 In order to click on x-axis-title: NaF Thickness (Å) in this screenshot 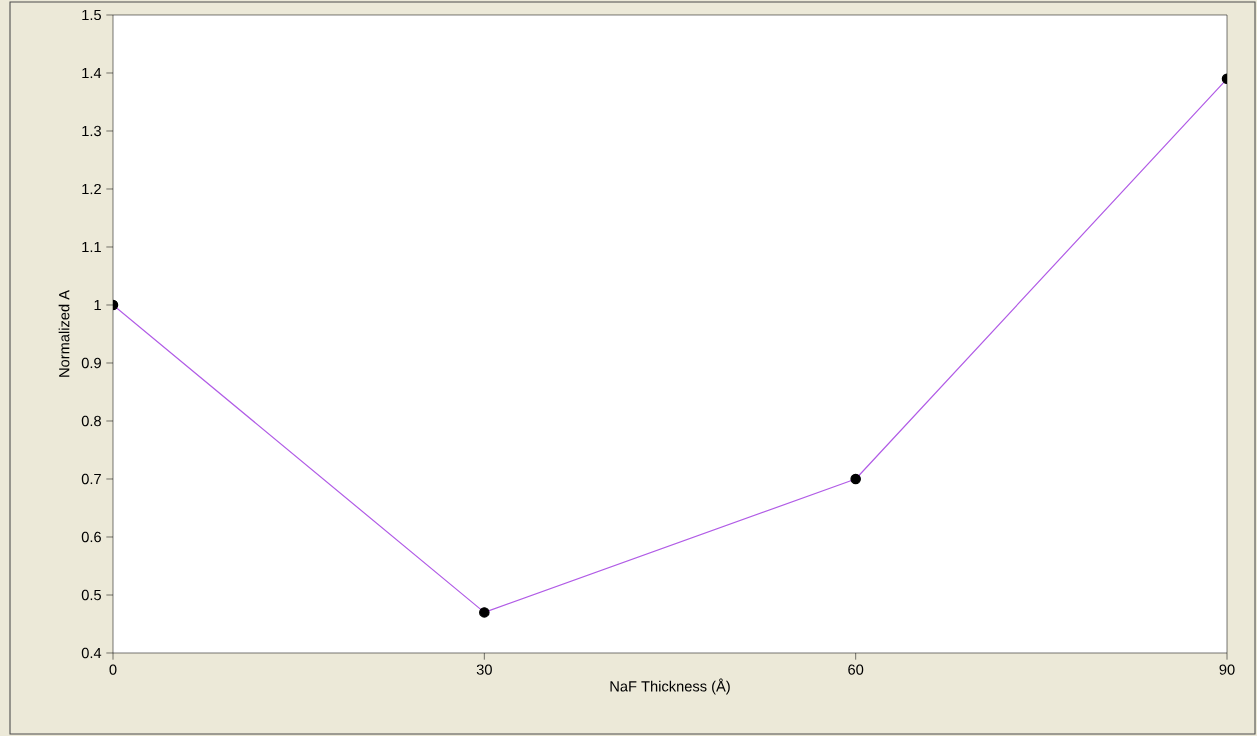, I will do `click(670, 686)`.